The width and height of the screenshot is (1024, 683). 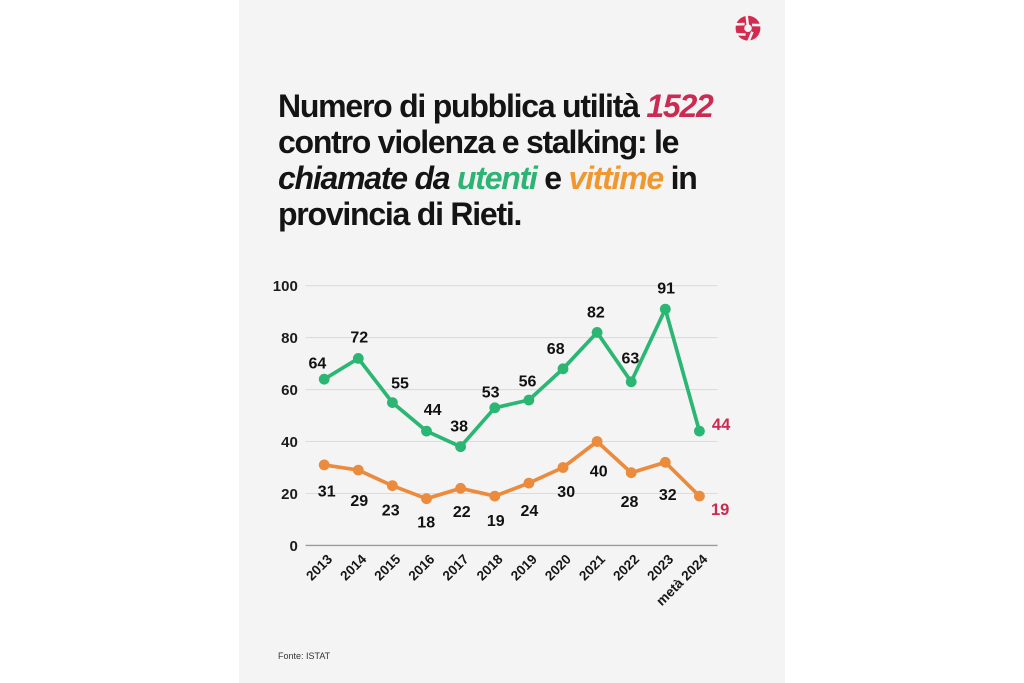 What do you see at coordinates (319, 567) in the screenshot?
I see `svg-text: 2013` at bounding box center [319, 567].